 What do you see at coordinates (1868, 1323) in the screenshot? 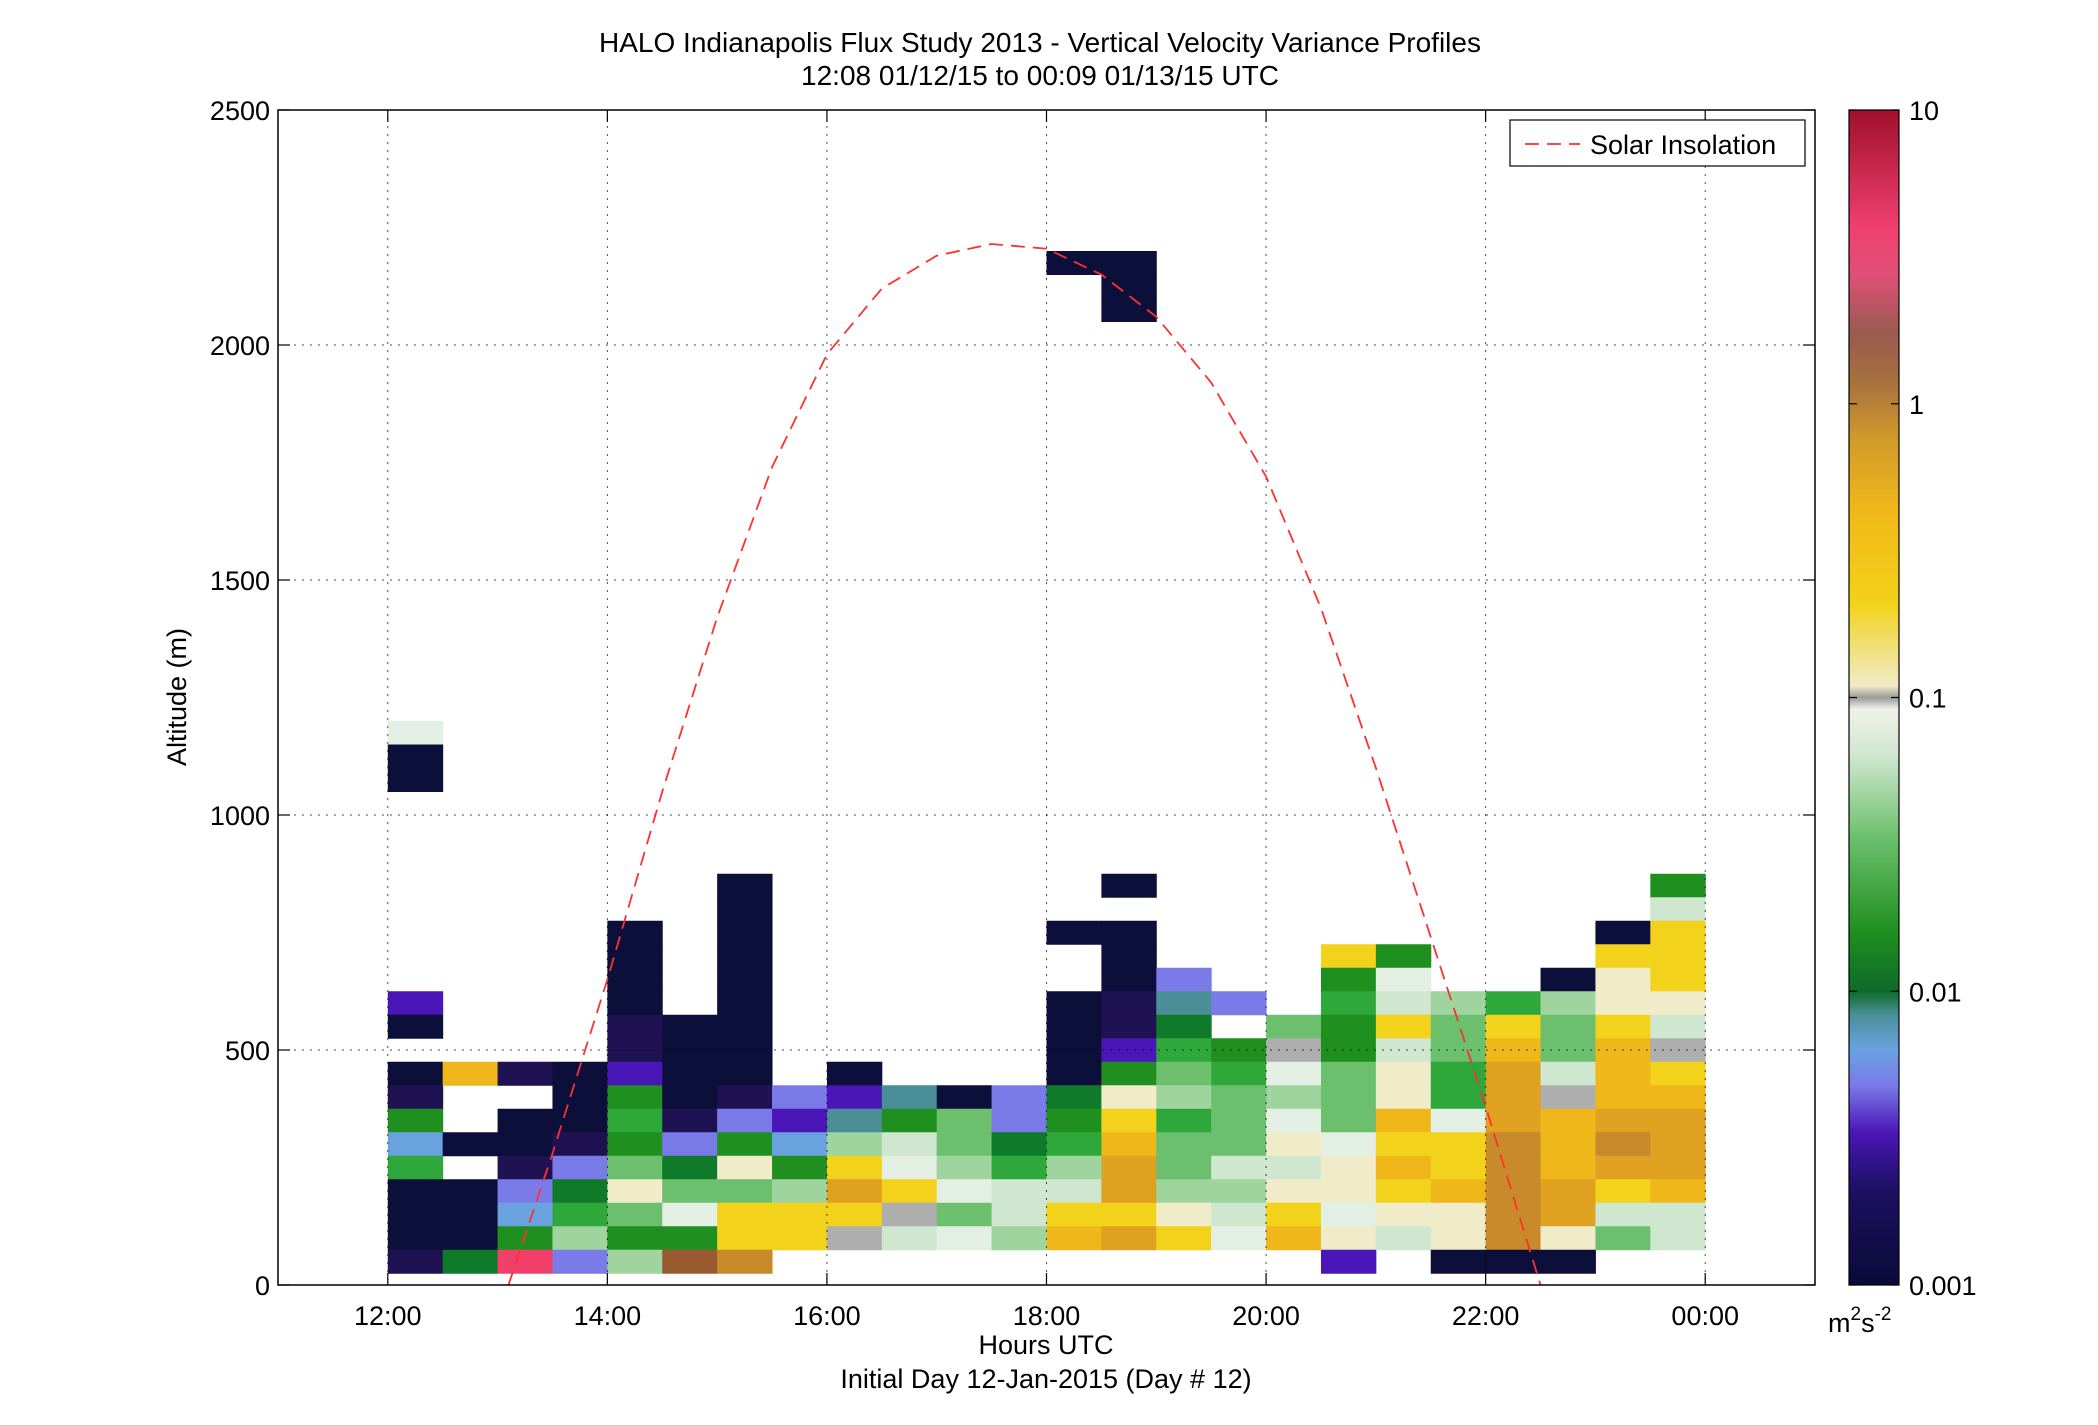
I see `colorbar-unit-s: s` at bounding box center [1868, 1323].